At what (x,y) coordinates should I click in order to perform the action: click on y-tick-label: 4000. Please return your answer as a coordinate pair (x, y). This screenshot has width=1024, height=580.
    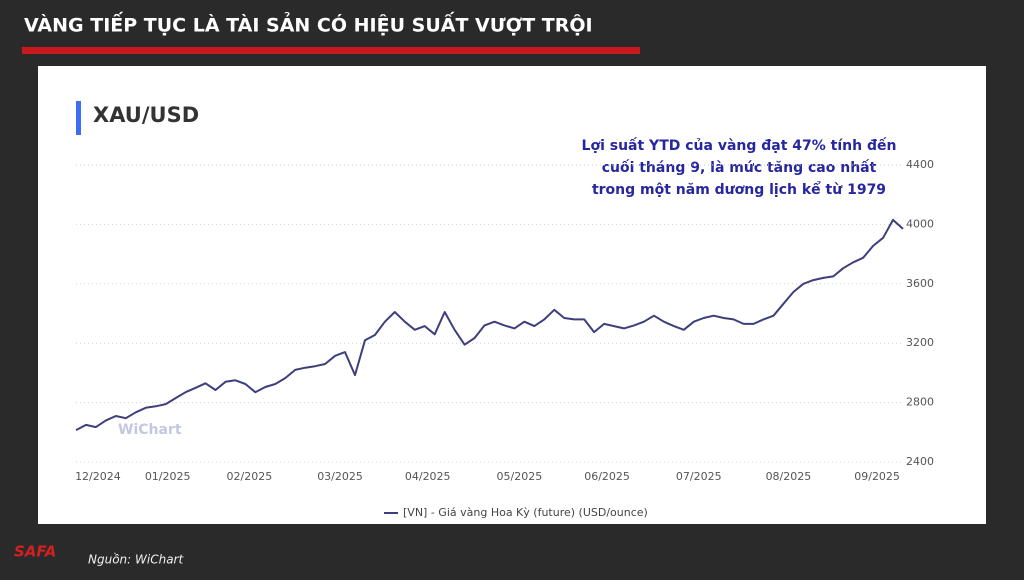
    Looking at the image, I should click on (920, 223).